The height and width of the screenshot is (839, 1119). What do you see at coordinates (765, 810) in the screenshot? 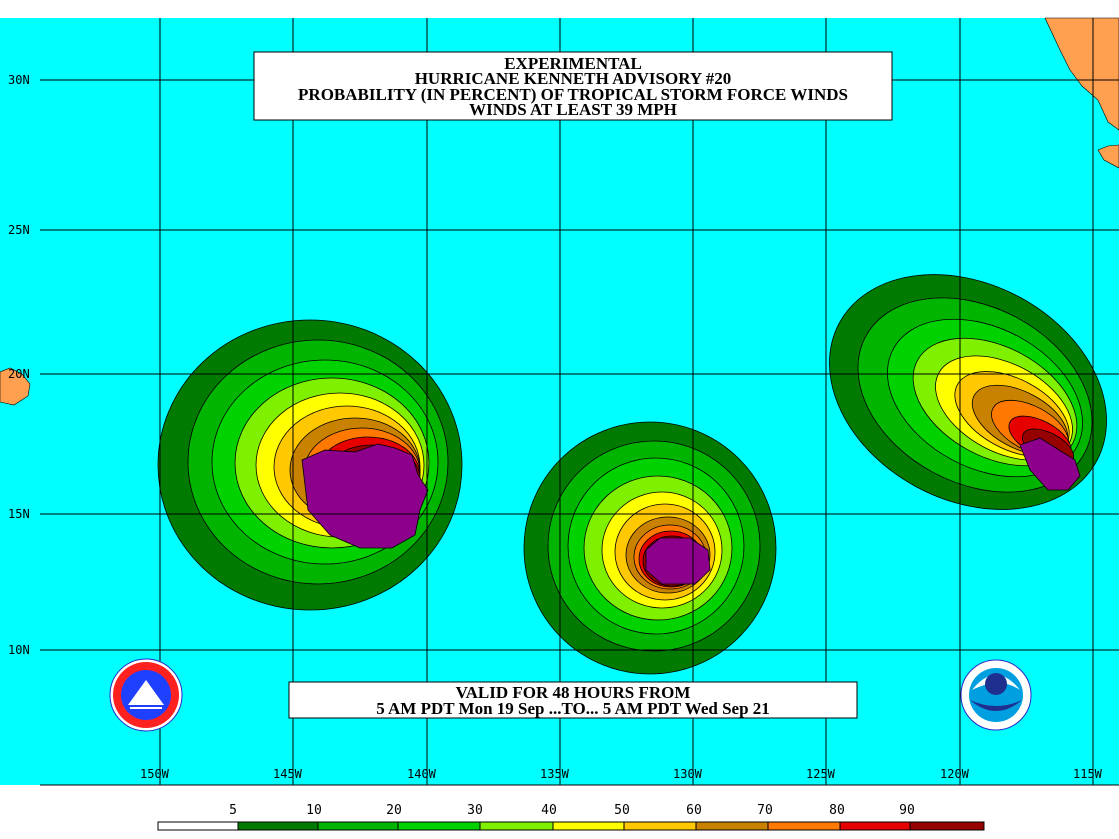
I see `legend-label: 70` at bounding box center [765, 810].